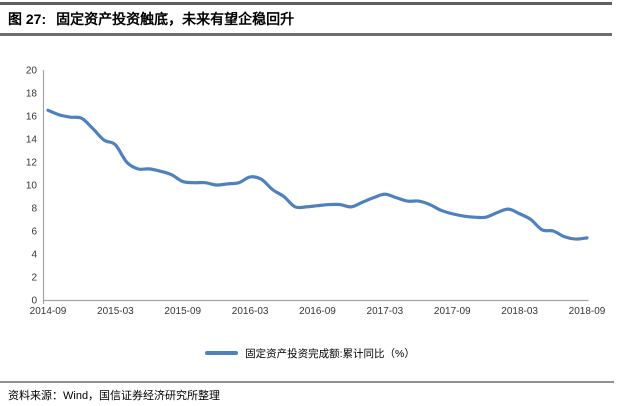  What do you see at coordinates (32, 71) in the screenshot?
I see `y-tick-label: 20` at bounding box center [32, 71].